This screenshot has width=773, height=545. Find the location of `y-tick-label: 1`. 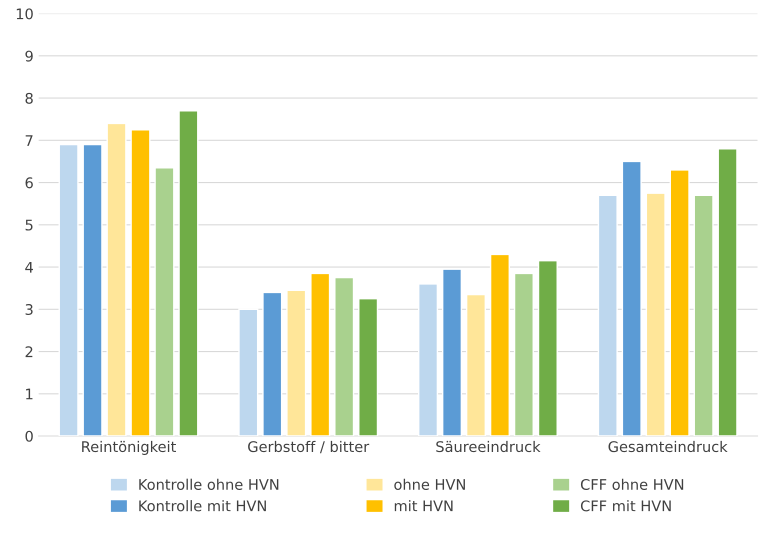

y-tick-label: 1 is located at coordinates (29, 394).